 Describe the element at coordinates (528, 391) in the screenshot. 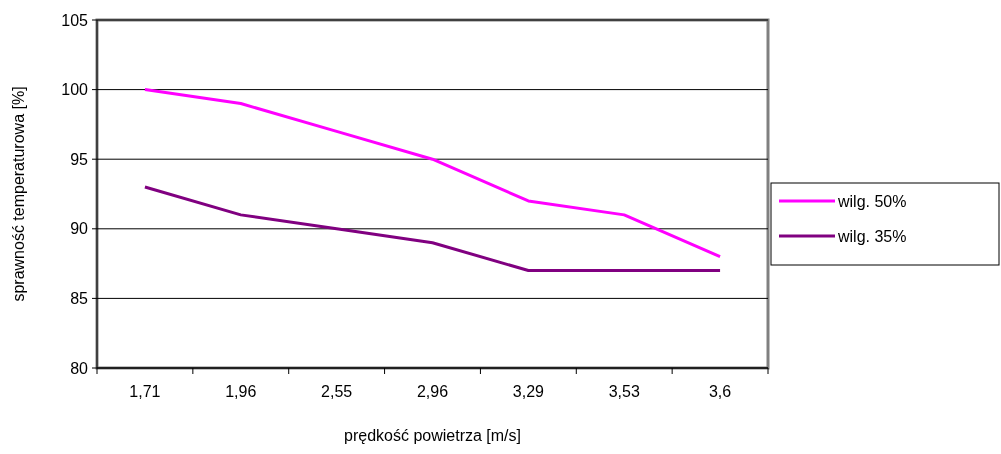

I see `x-tick-label: 3,29` at that location.